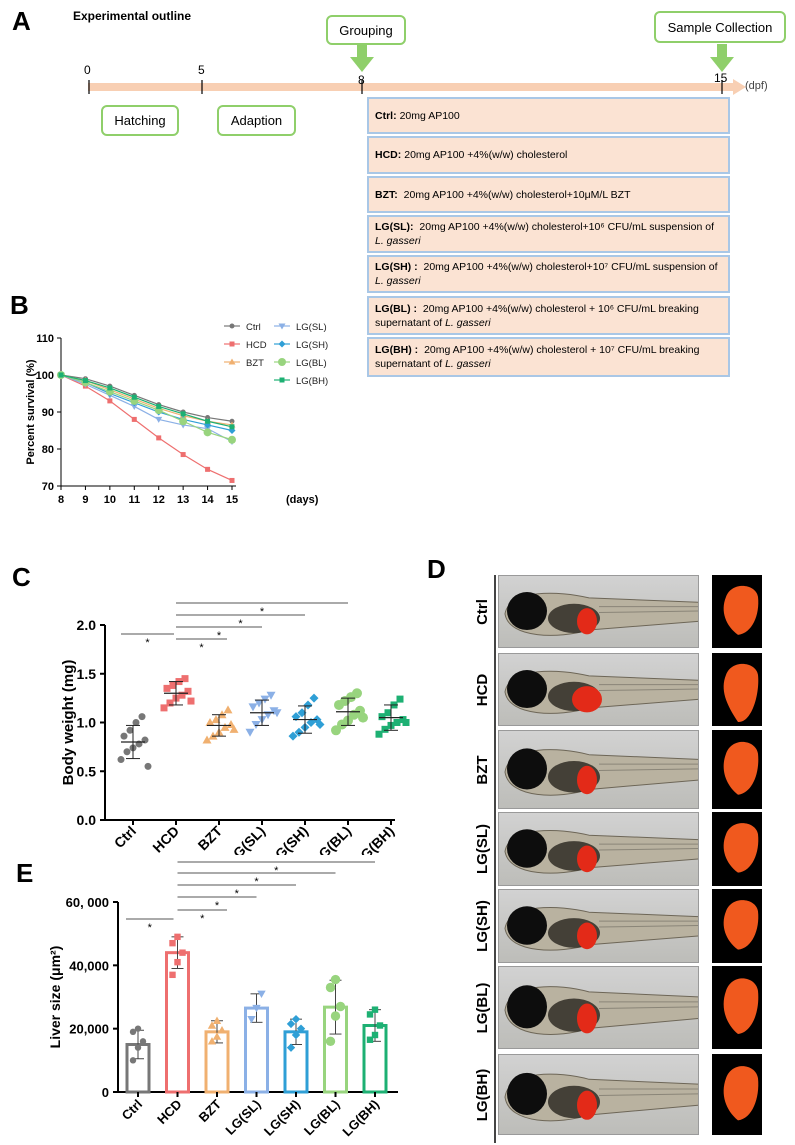 The width and height of the screenshot is (795, 1145). What do you see at coordinates (548, 115) in the screenshot?
I see `group-ctrl: Ctrl: 20mg AP100` at bounding box center [548, 115].